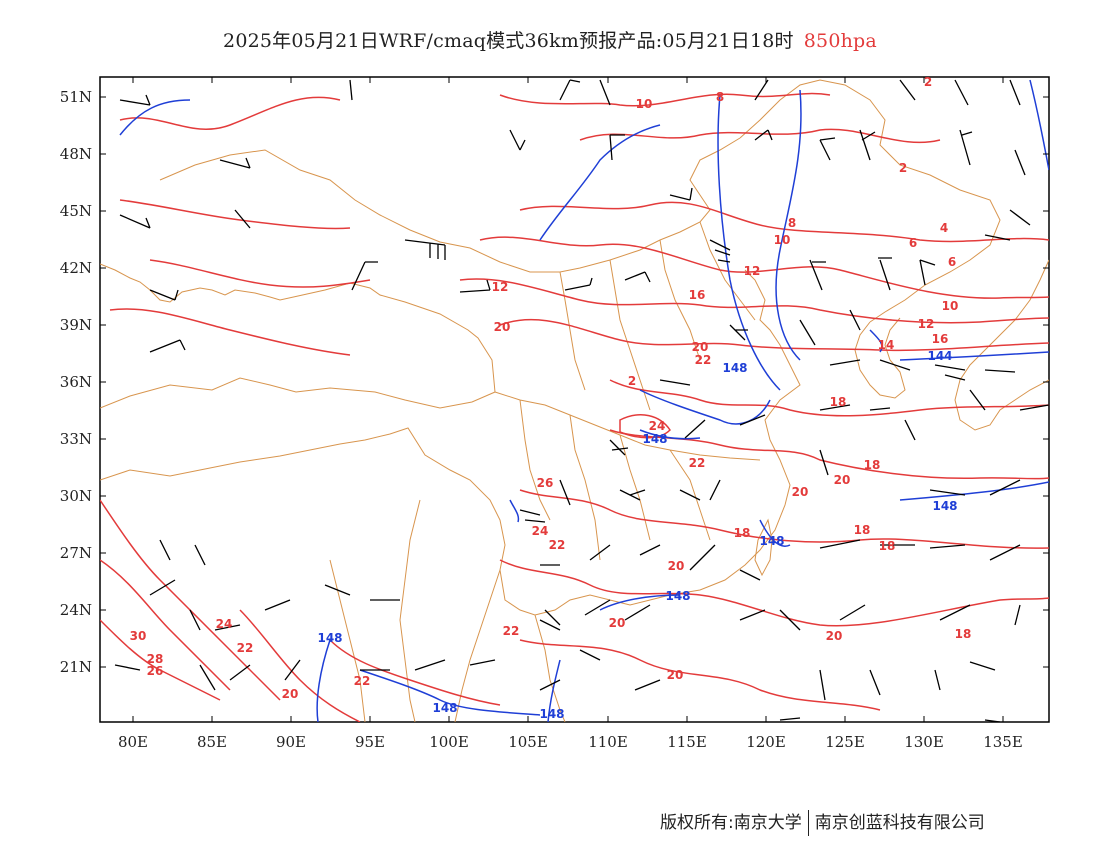 This screenshot has height=850, width=1100. What do you see at coordinates (731, 823) in the screenshot?
I see `copyright-owner: 版权所有:南京大学` at bounding box center [731, 823].